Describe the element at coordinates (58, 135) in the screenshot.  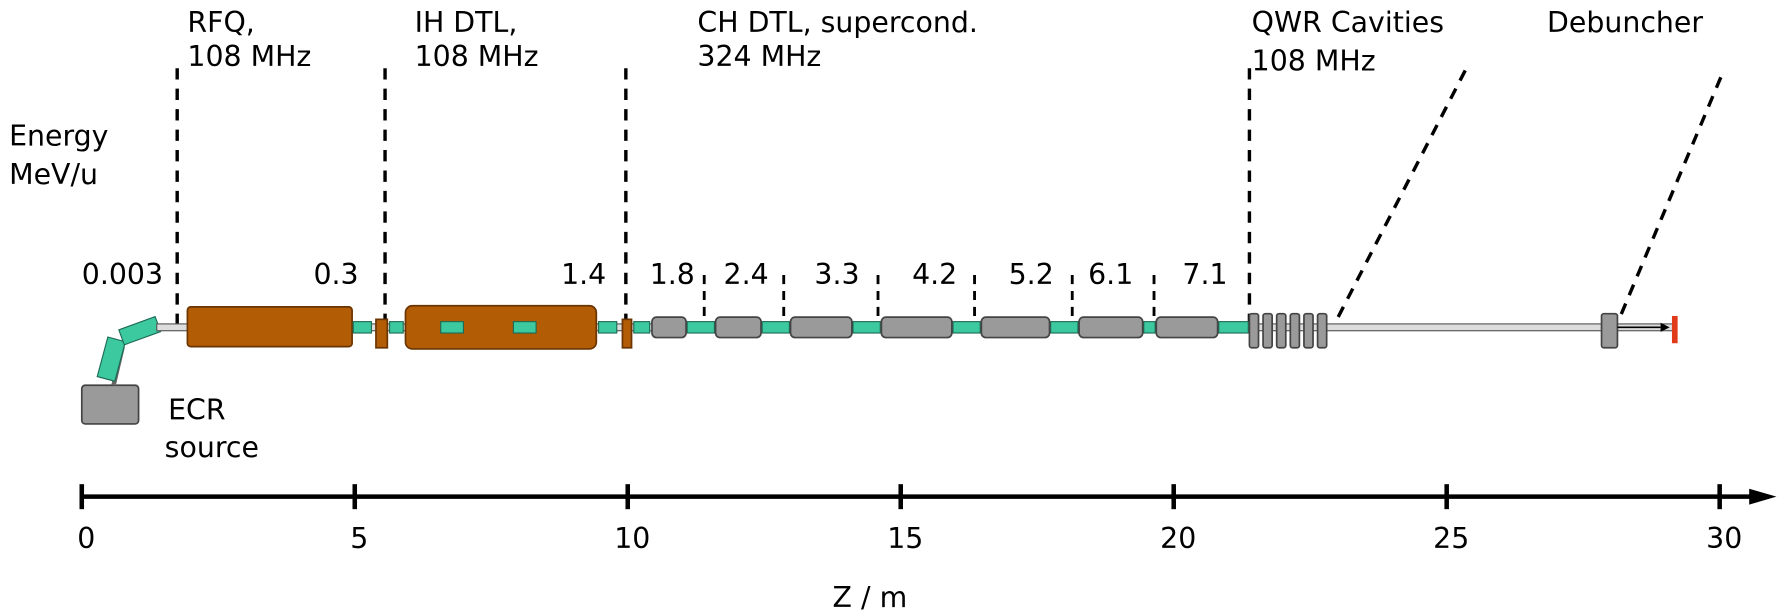
I see `energy-label: Energy` at that location.